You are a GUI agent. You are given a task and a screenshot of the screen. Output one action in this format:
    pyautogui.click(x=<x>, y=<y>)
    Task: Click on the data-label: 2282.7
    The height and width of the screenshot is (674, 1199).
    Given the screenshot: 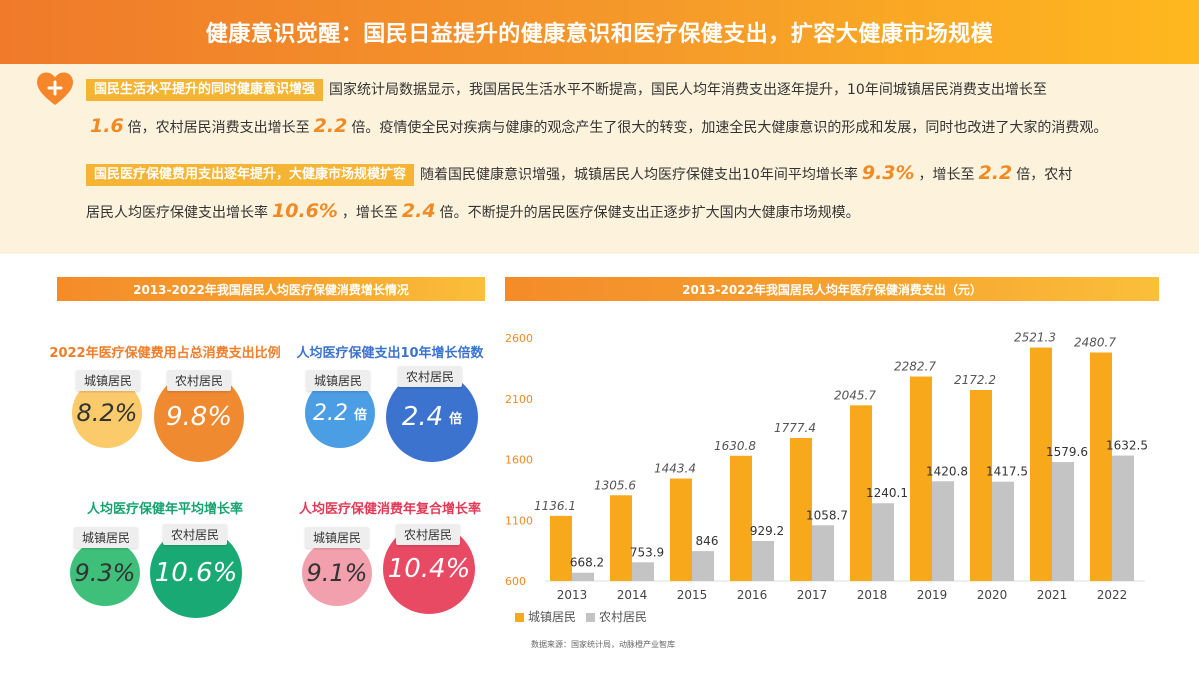 What is the action you would take?
    pyautogui.click(x=915, y=367)
    